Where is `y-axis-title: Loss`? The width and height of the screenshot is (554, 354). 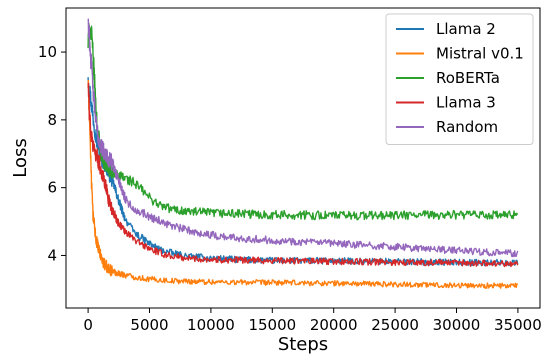 y-axis-title: Loss is located at coordinates (20, 157).